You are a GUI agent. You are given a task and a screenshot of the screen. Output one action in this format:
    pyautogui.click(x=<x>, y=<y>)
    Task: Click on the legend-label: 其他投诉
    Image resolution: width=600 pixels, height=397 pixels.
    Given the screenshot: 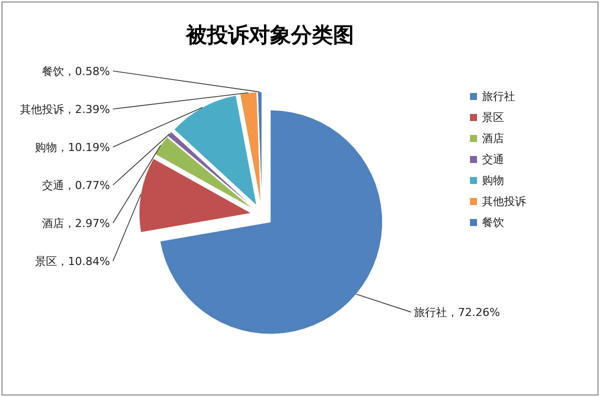 What is the action you would take?
    pyautogui.click(x=504, y=201)
    